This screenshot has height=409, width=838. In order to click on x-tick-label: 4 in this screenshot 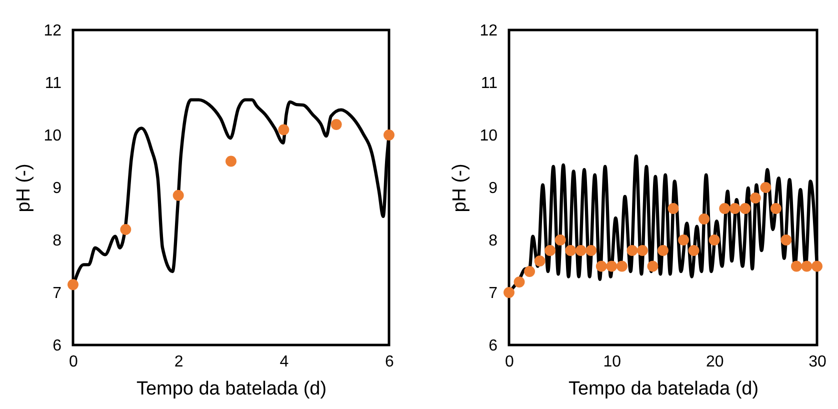, I will do `click(284, 362)`.